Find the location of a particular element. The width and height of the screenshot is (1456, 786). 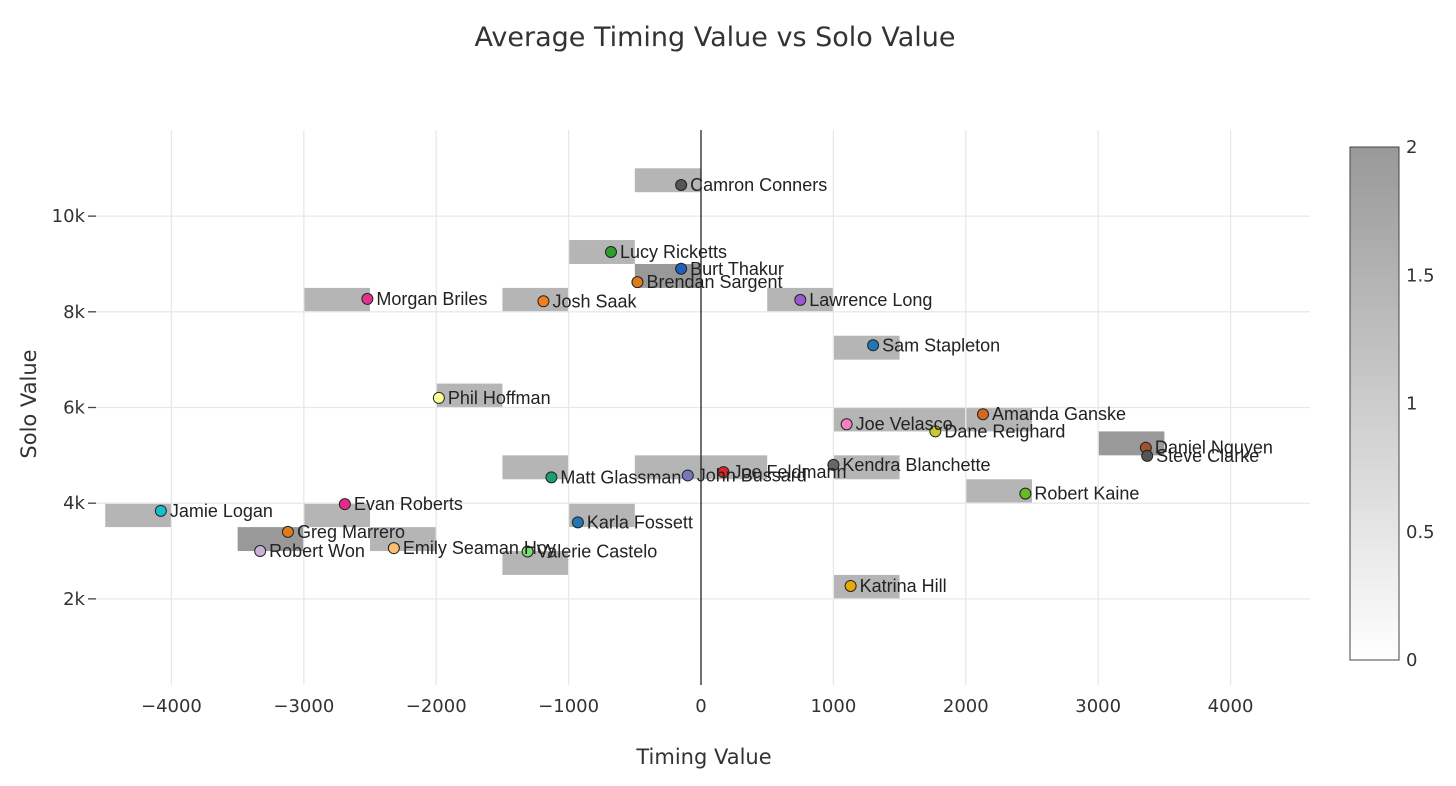

y-tick-label: 8k is located at coordinates (74, 312).